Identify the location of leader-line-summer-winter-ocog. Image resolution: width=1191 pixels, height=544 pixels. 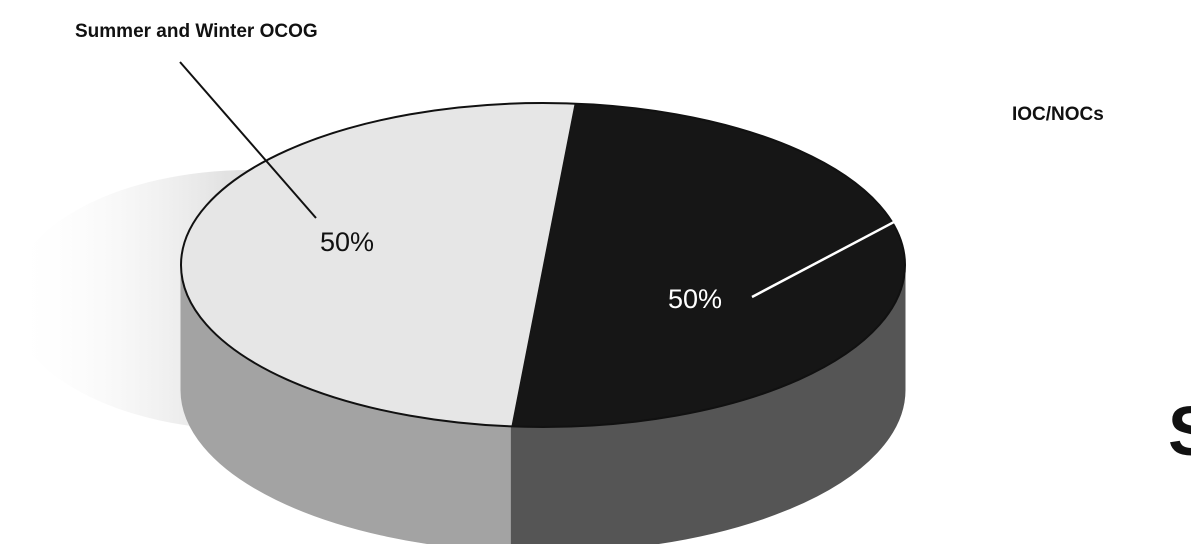
(248, 140).